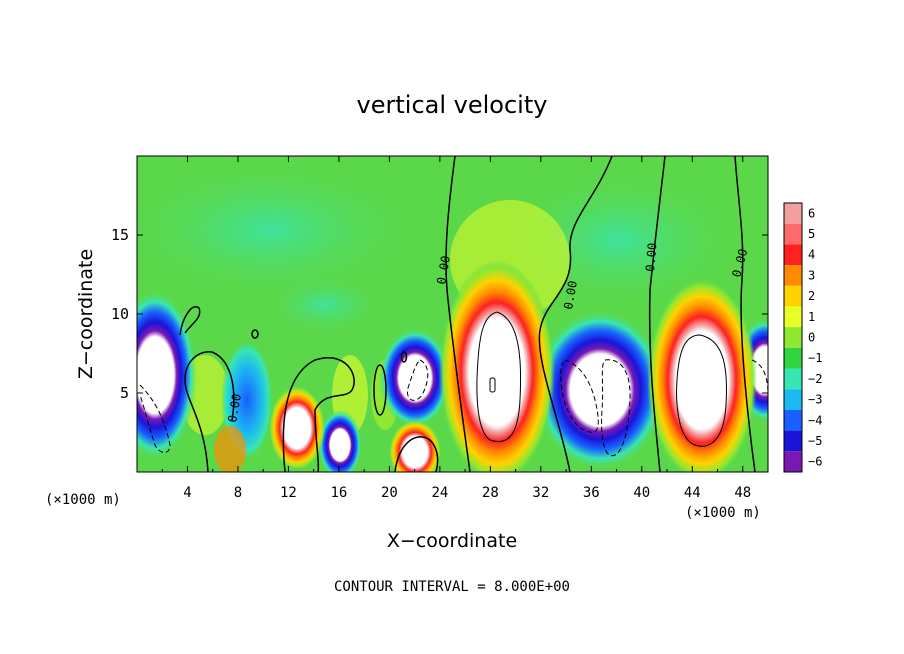 The image size is (904, 654). Describe the element at coordinates (641, 493) in the screenshot. I see `x-tick-label: 40` at that location.